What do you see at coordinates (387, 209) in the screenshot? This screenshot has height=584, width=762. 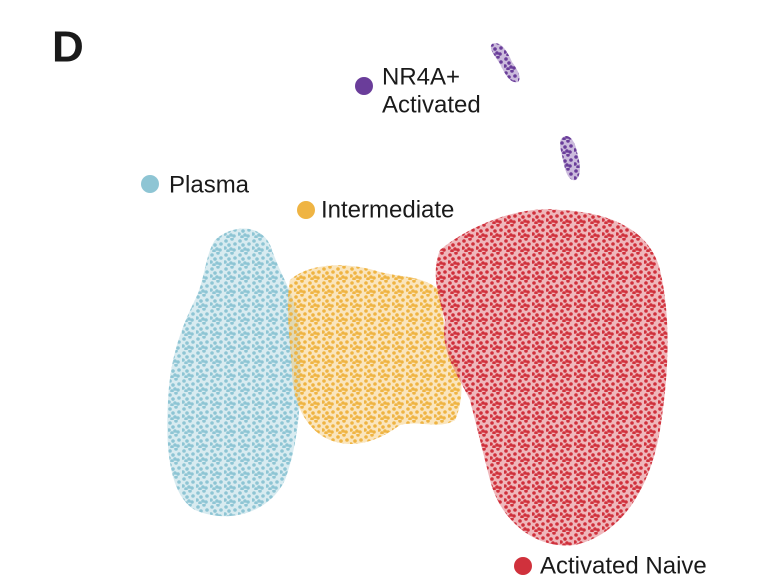 I see `legend-label: Intermediate` at bounding box center [387, 209].